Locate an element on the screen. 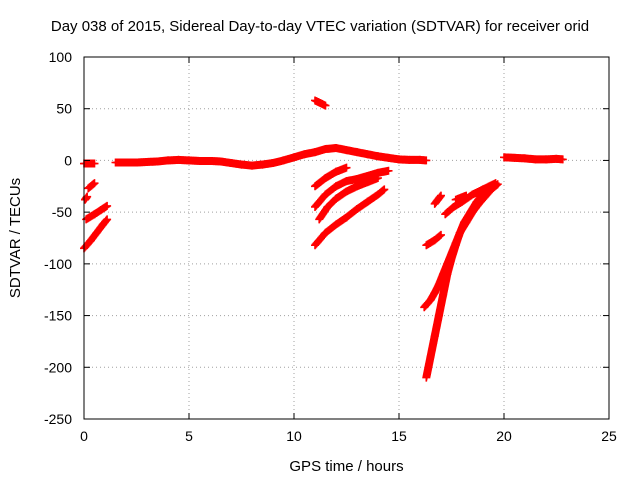 This screenshot has height=480, width=640. x-tick-label: 25 is located at coordinates (609, 436).